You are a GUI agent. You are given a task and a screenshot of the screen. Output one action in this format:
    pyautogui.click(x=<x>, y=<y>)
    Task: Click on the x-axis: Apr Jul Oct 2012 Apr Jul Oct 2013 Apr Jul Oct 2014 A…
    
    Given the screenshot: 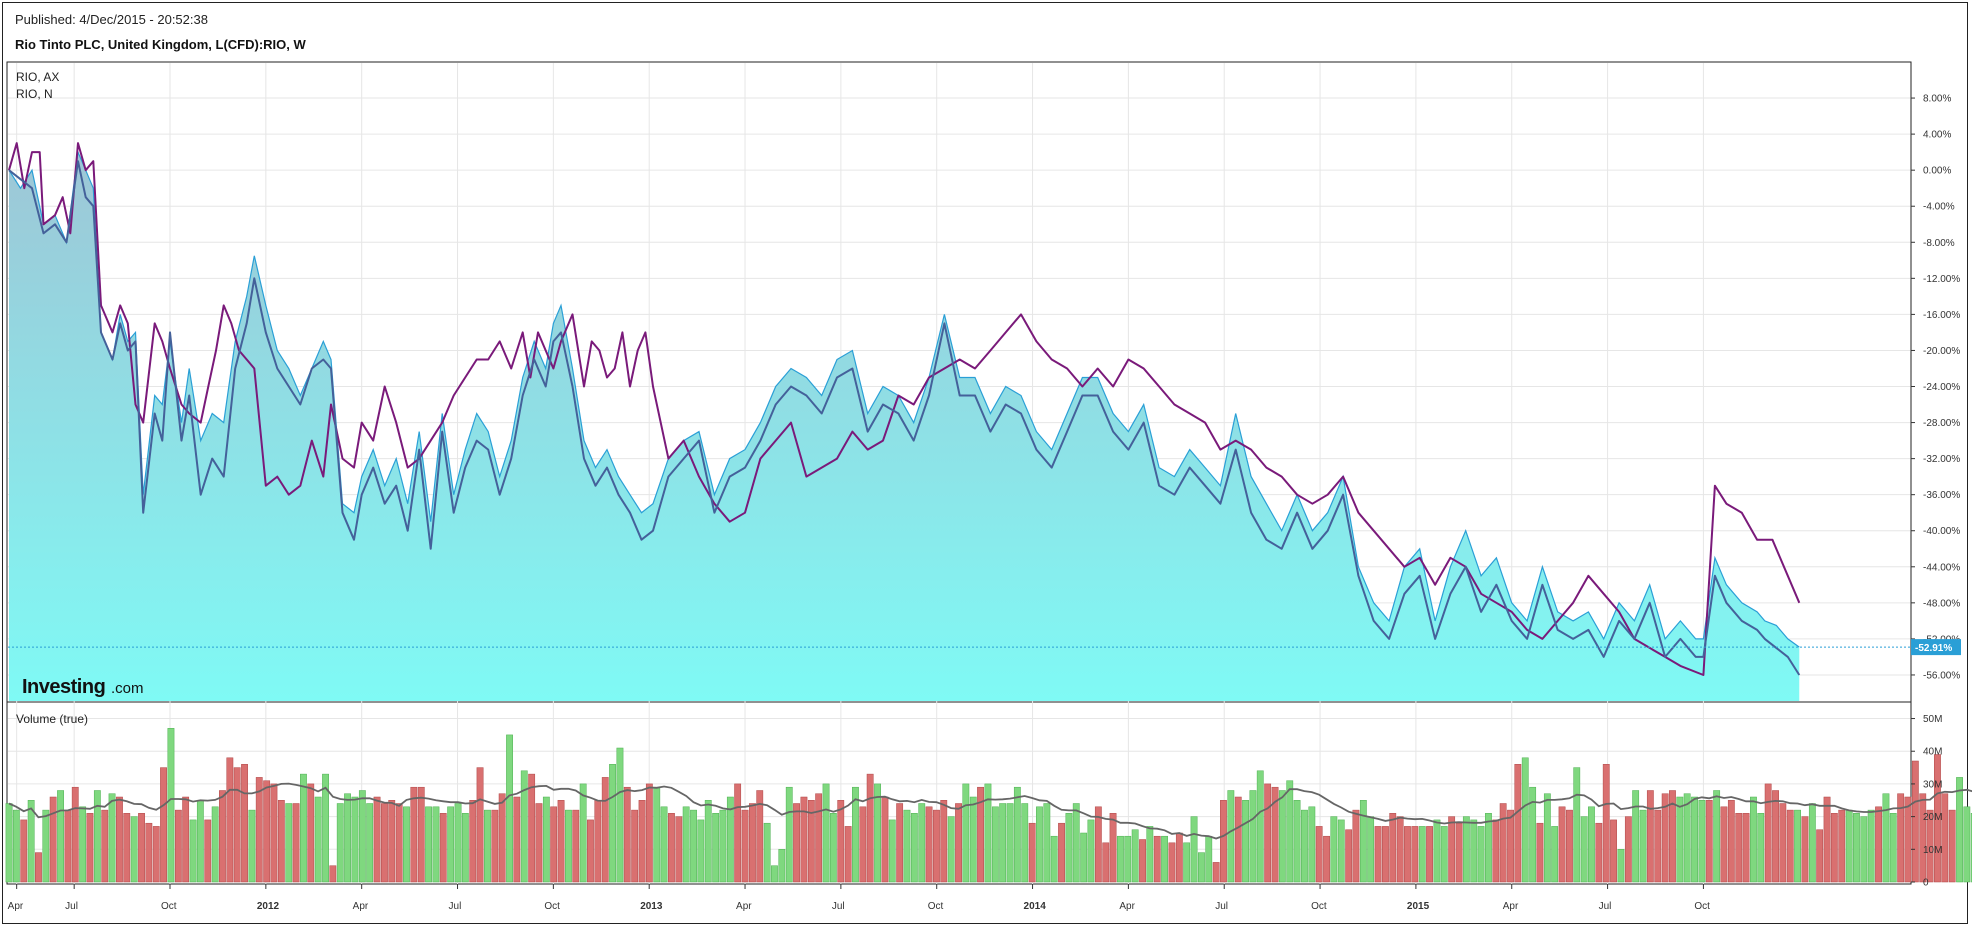 What is the action you would take?
    pyautogui.click(x=859, y=898)
    